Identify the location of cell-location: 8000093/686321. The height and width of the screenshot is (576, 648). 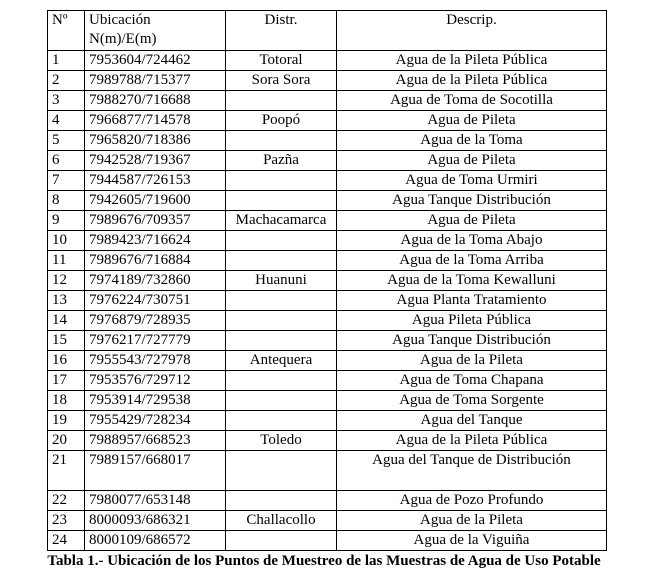
(155, 520).